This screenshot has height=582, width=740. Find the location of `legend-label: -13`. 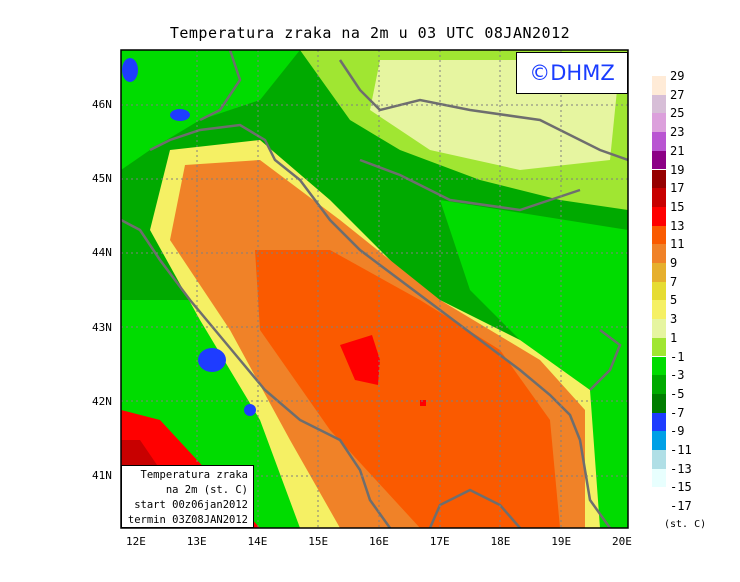

legend-label: -13 is located at coordinates (681, 468).